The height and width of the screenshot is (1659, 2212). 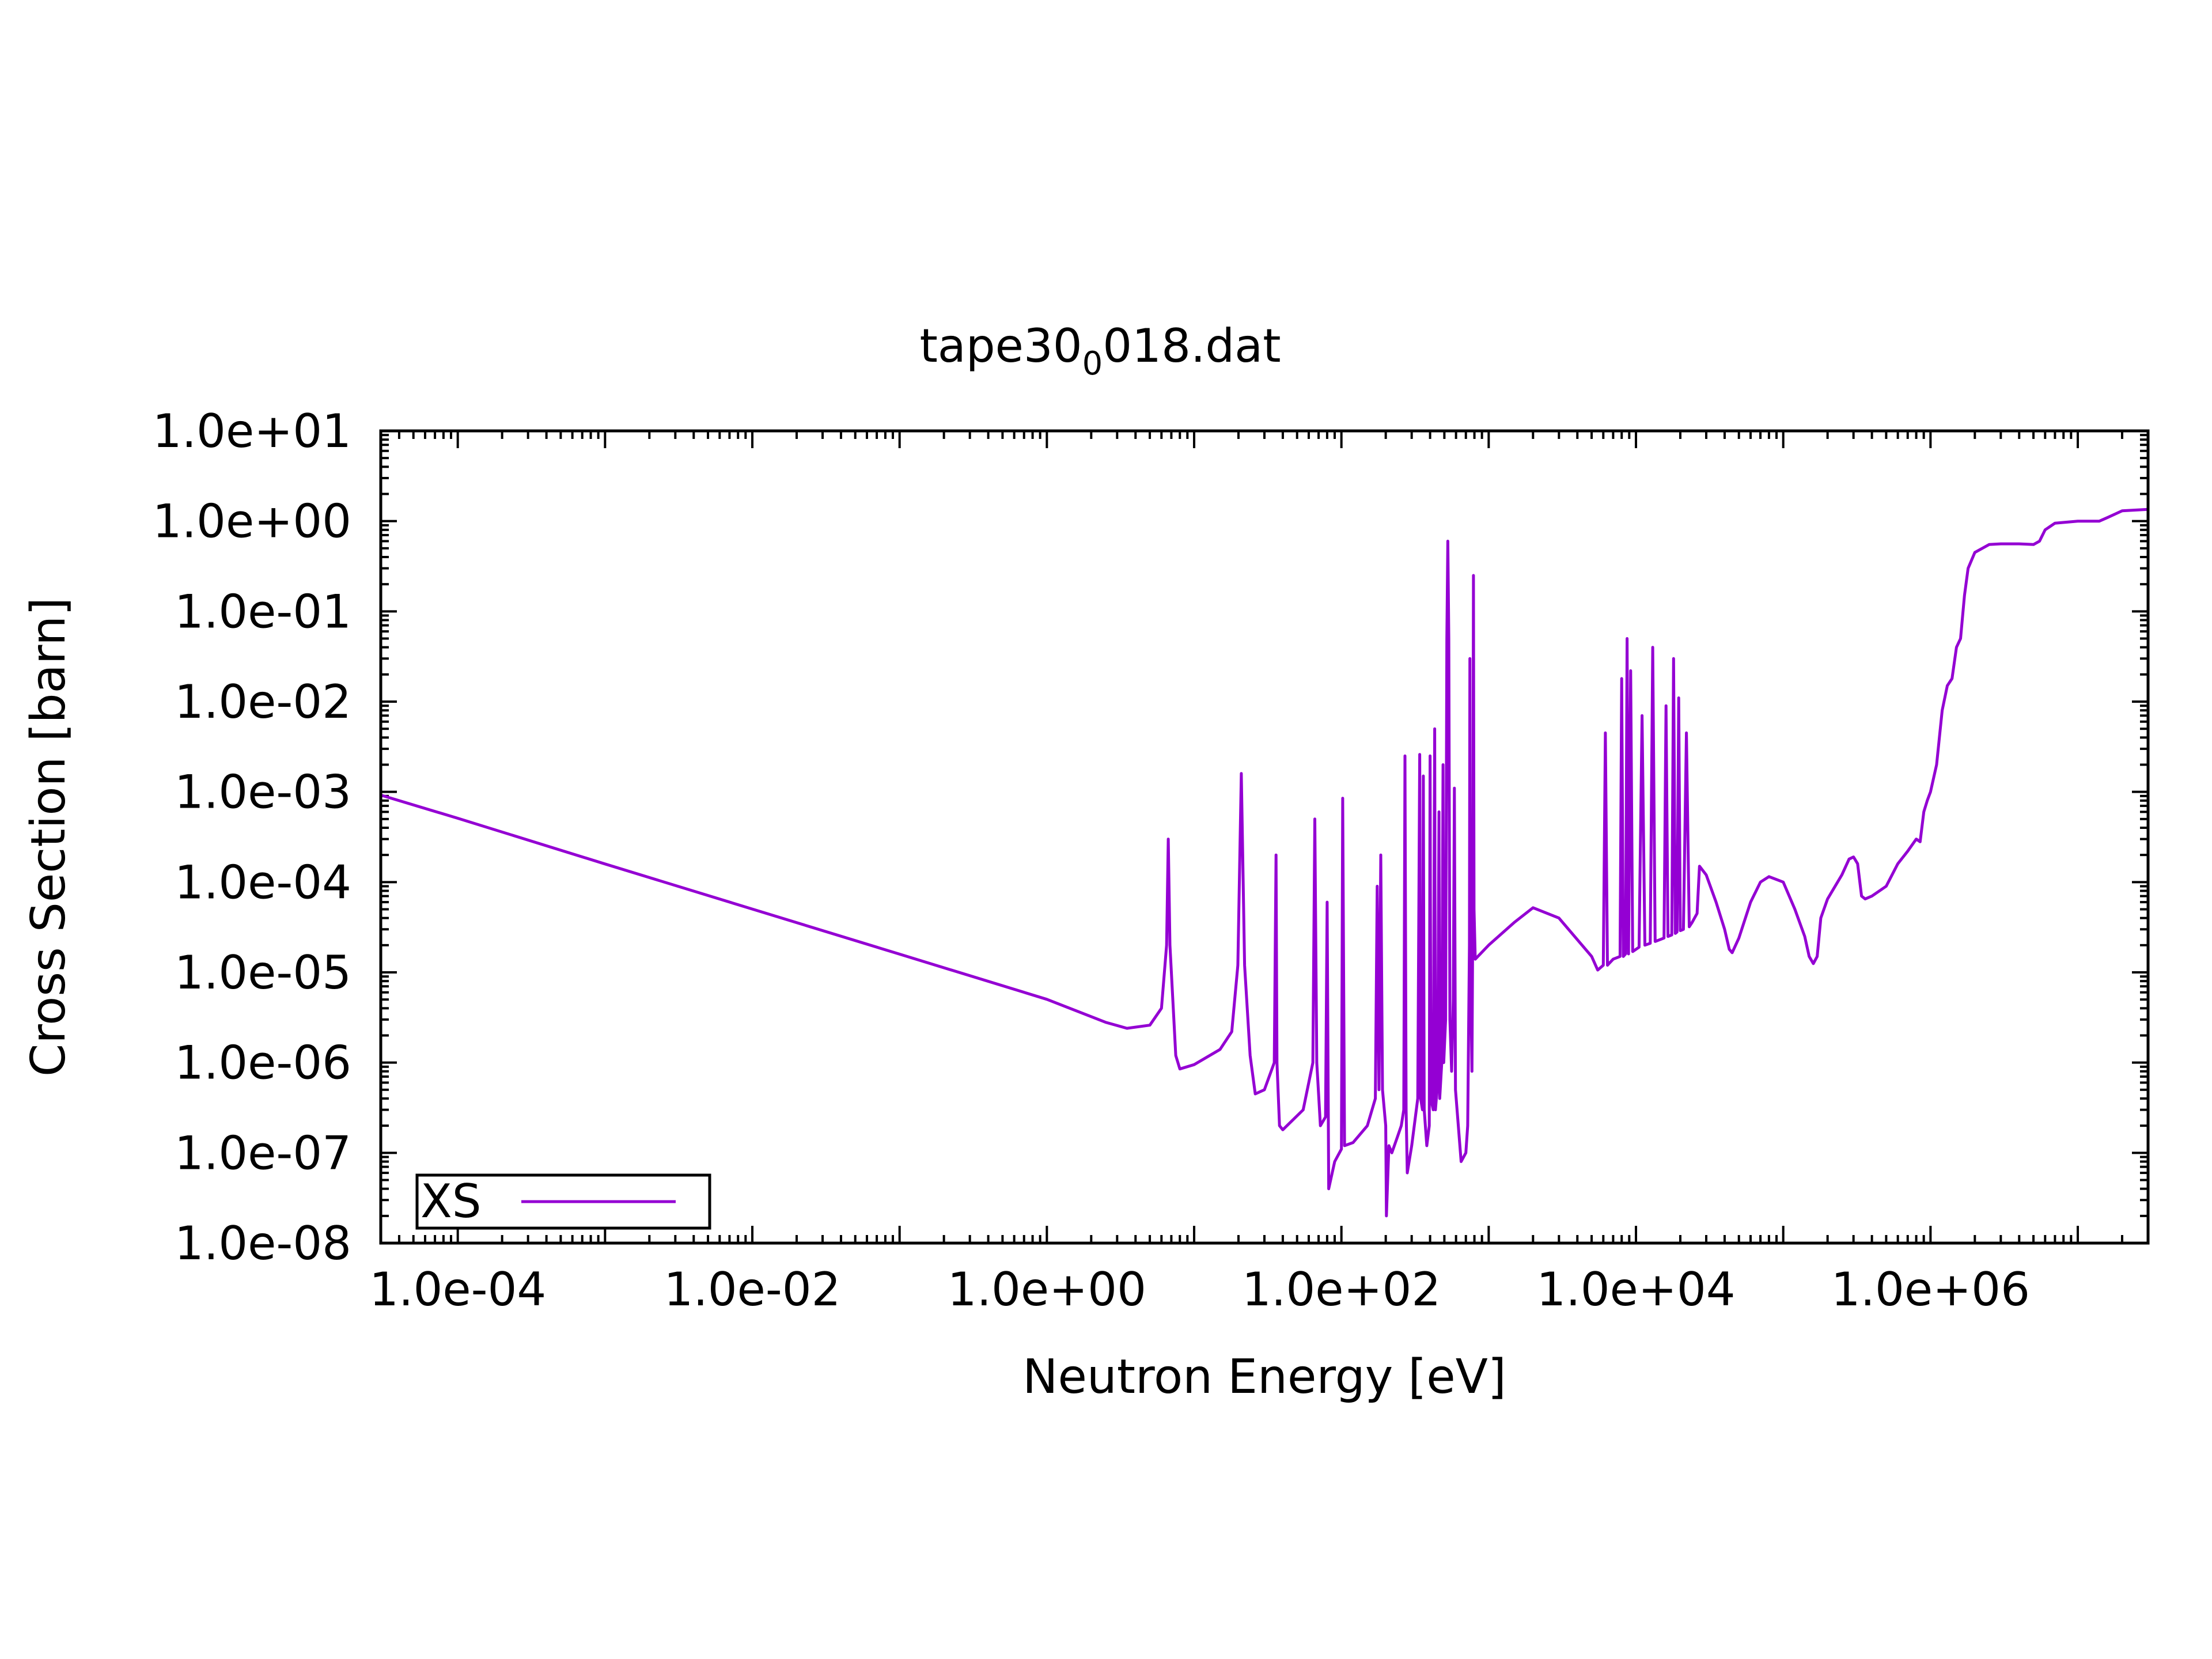 What do you see at coordinates (263, 611) in the screenshot?
I see `y-tick-label: 1.0e-01` at bounding box center [263, 611].